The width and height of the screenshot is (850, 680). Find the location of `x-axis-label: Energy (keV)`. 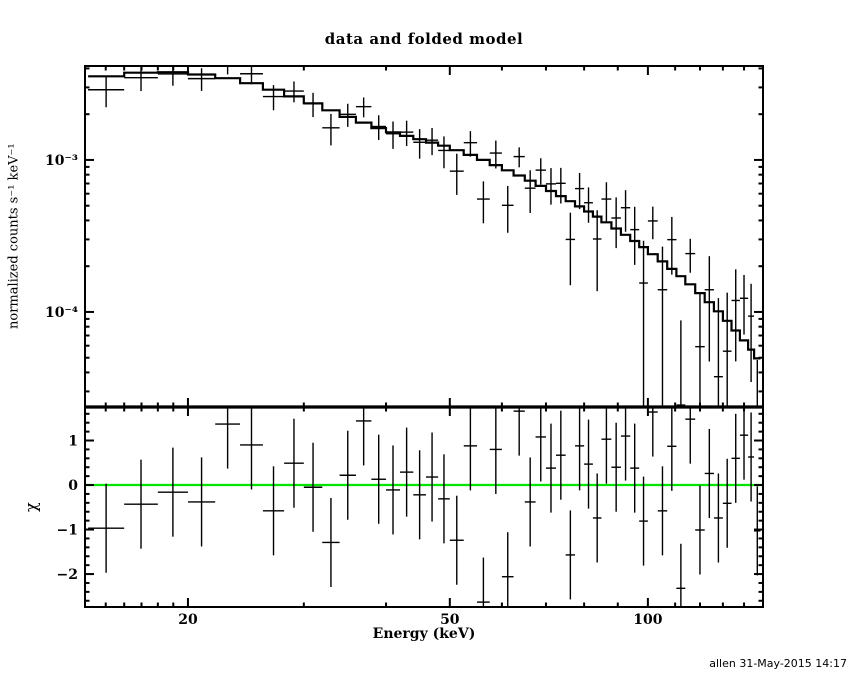

x-axis-label: Energy (keV) is located at coordinates (424, 634).